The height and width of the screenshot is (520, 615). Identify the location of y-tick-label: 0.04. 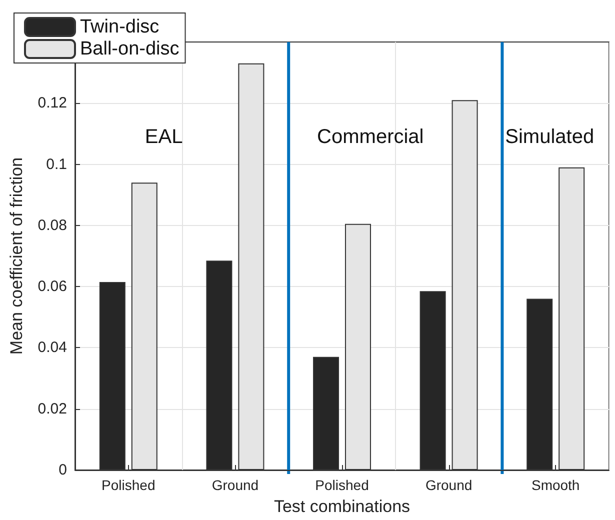
(52, 347).